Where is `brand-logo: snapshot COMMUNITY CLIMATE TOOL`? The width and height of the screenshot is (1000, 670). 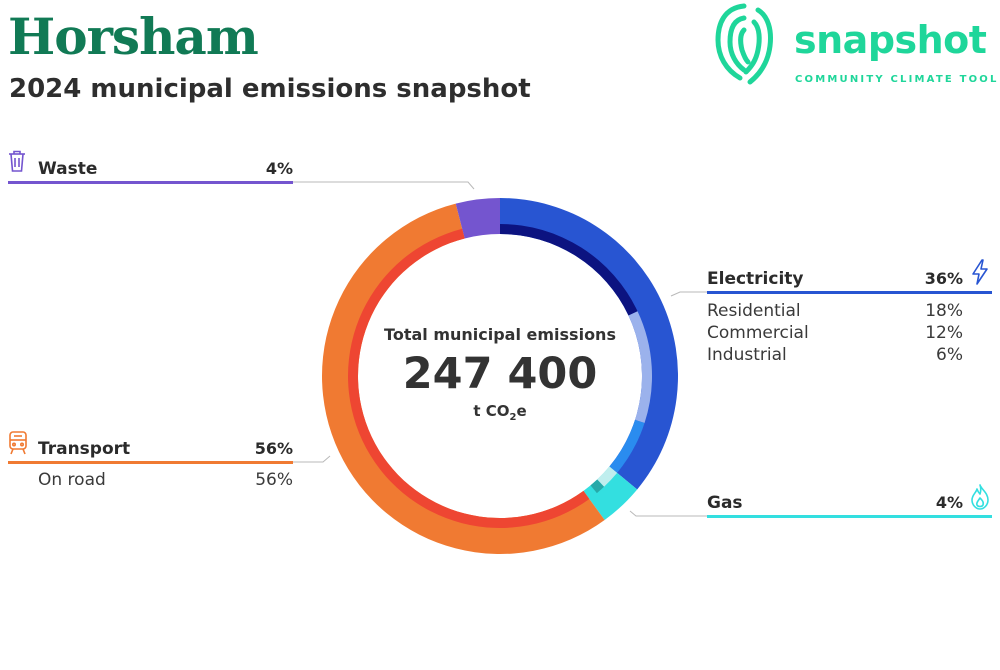 brand-logo: snapshot COMMUNITY CLIMATE TOOL is located at coordinates (857, 45).